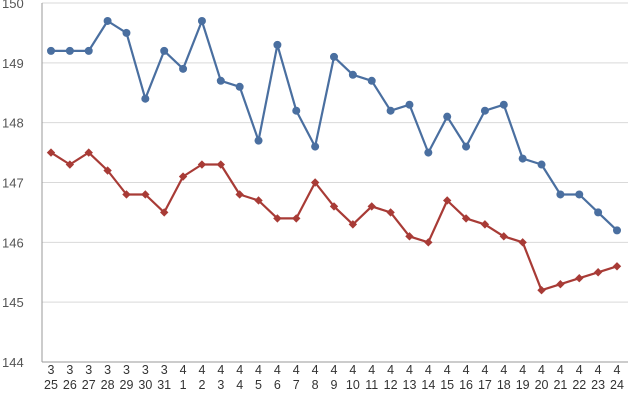 This screenshot has height=400, width=640. What do you see at coordinates (51, 385) in the screenshot?
I see `x-tick-day: 25` at bounding box center [51, 385].